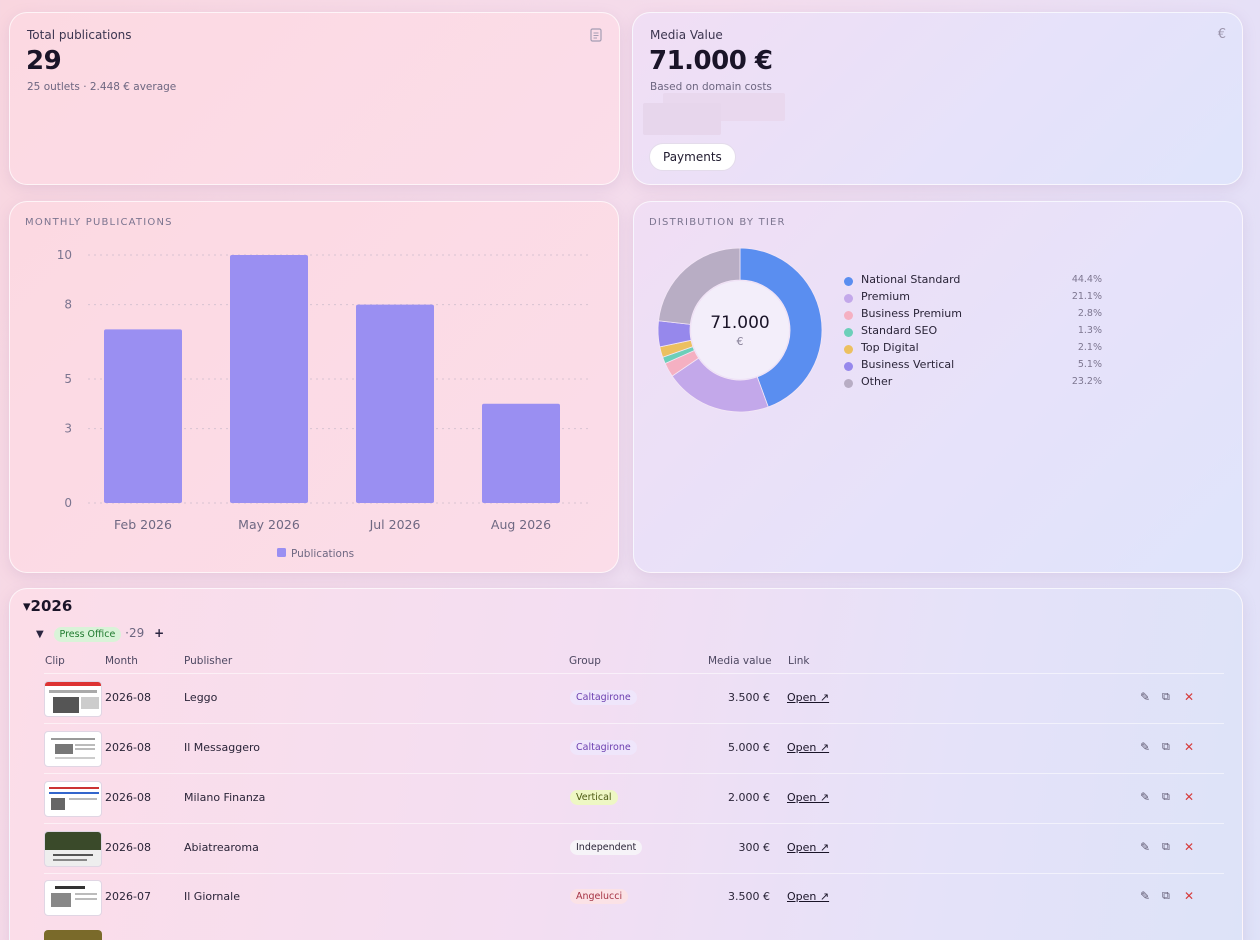 The height and width of the screenshot is (940, 1260). I want to click on collapse-triangle-icon: ▾, so click(27, 606).